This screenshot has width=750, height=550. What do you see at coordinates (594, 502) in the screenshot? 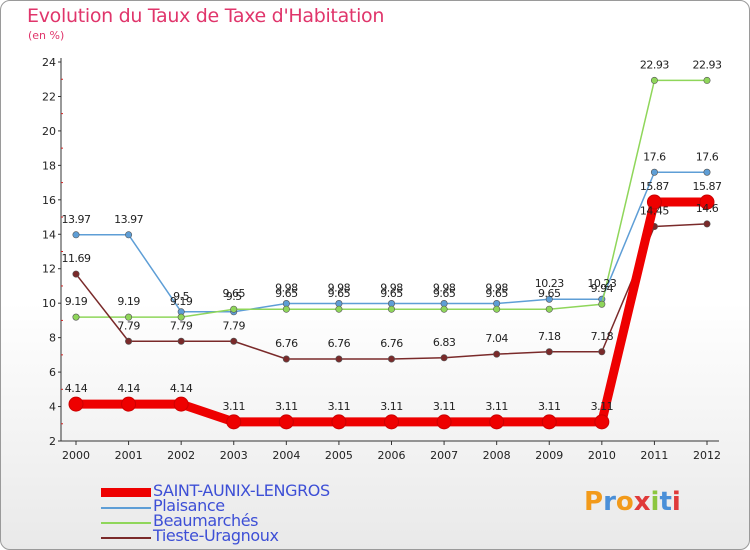
I see `logo-letter: P` at bounding box center [594, 502].